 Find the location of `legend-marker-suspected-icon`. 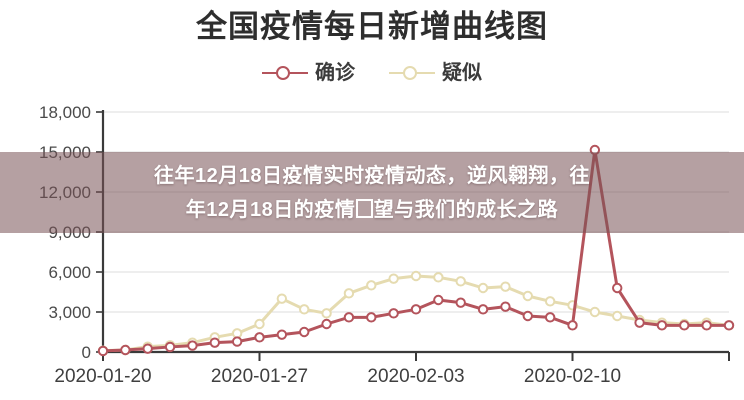

legend-marker-suspected-icon is located at coordinates (412, 73).